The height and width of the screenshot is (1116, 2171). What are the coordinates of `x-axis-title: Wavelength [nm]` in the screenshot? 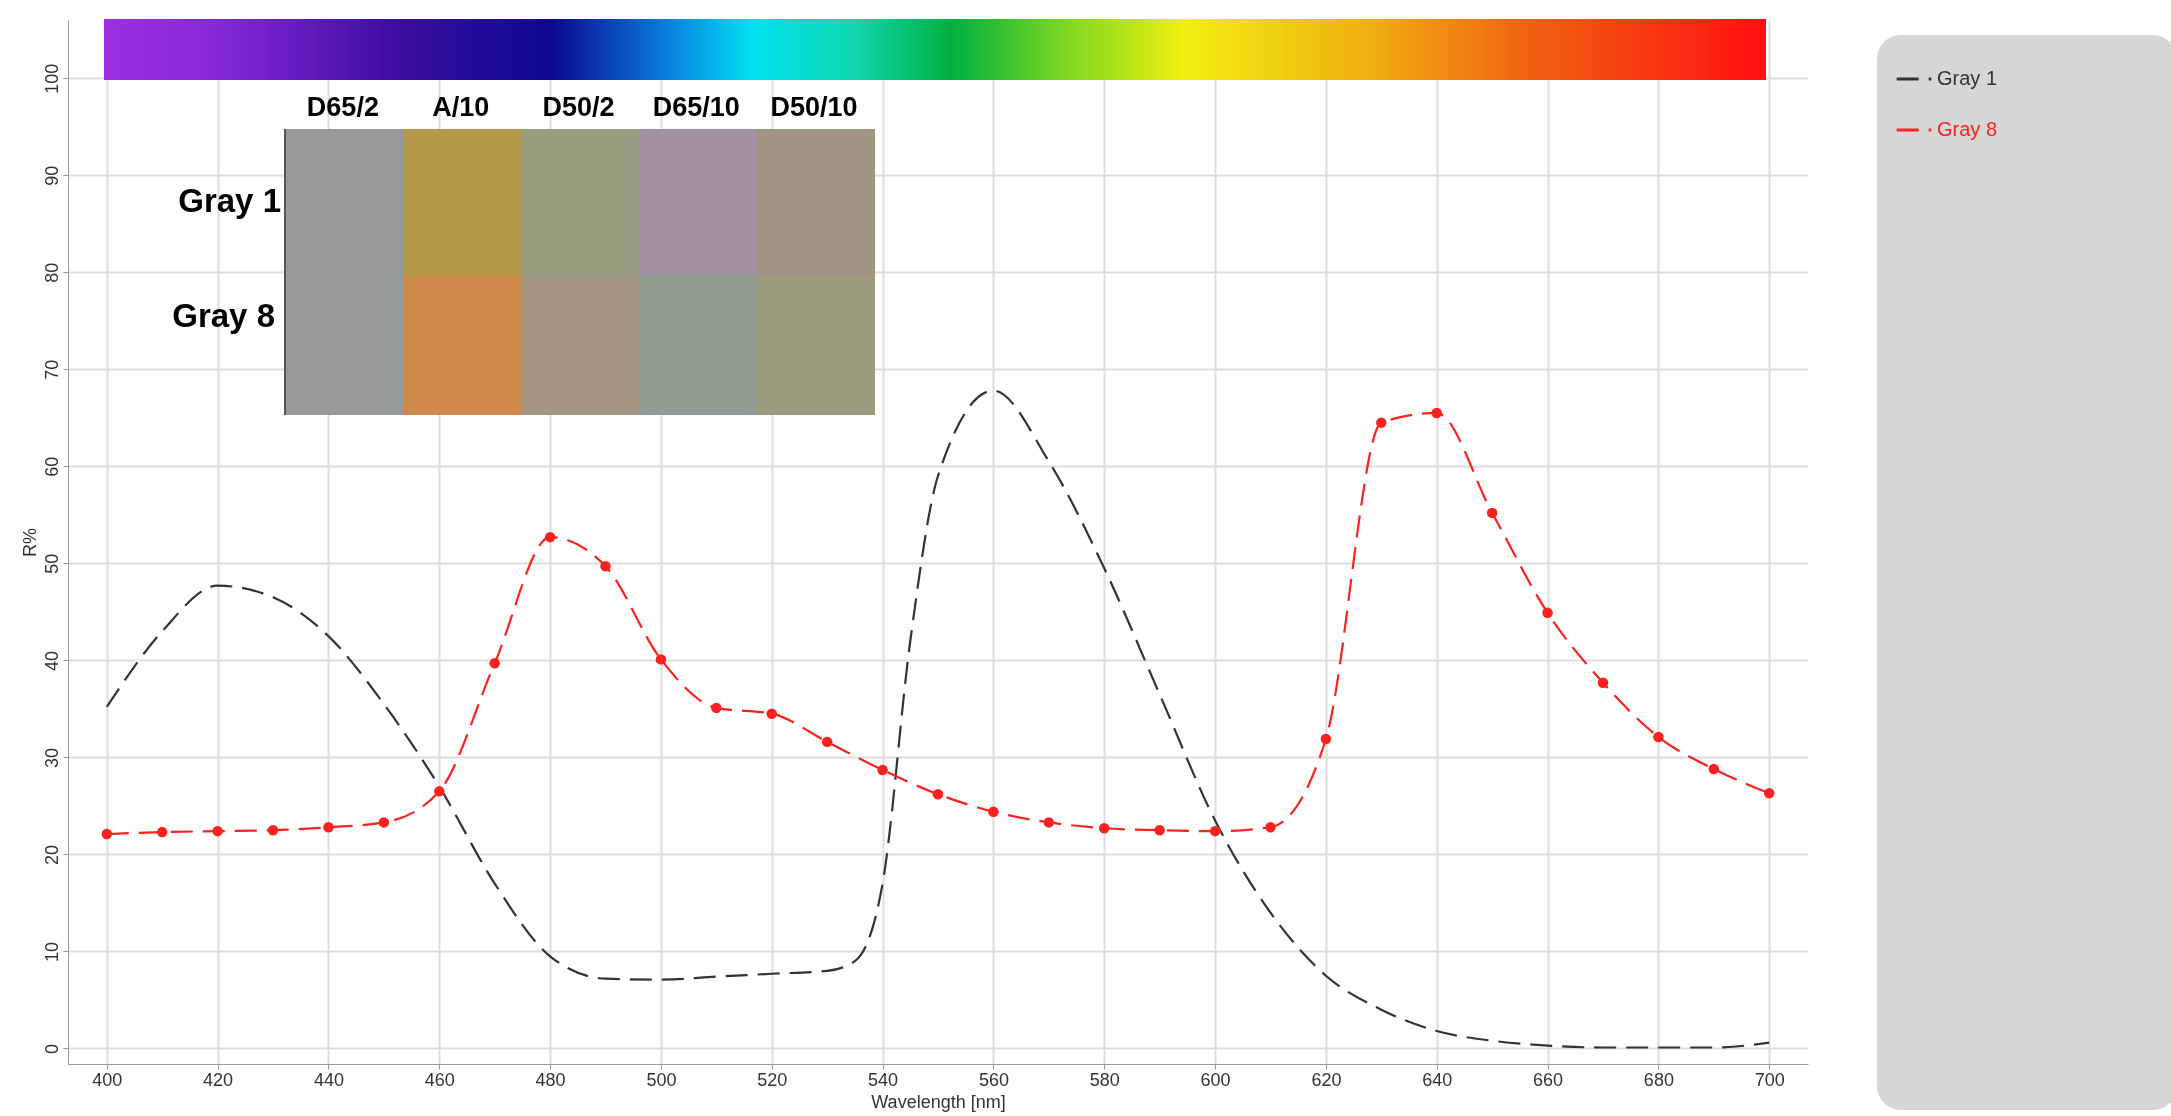 It's located at (938, 1101).